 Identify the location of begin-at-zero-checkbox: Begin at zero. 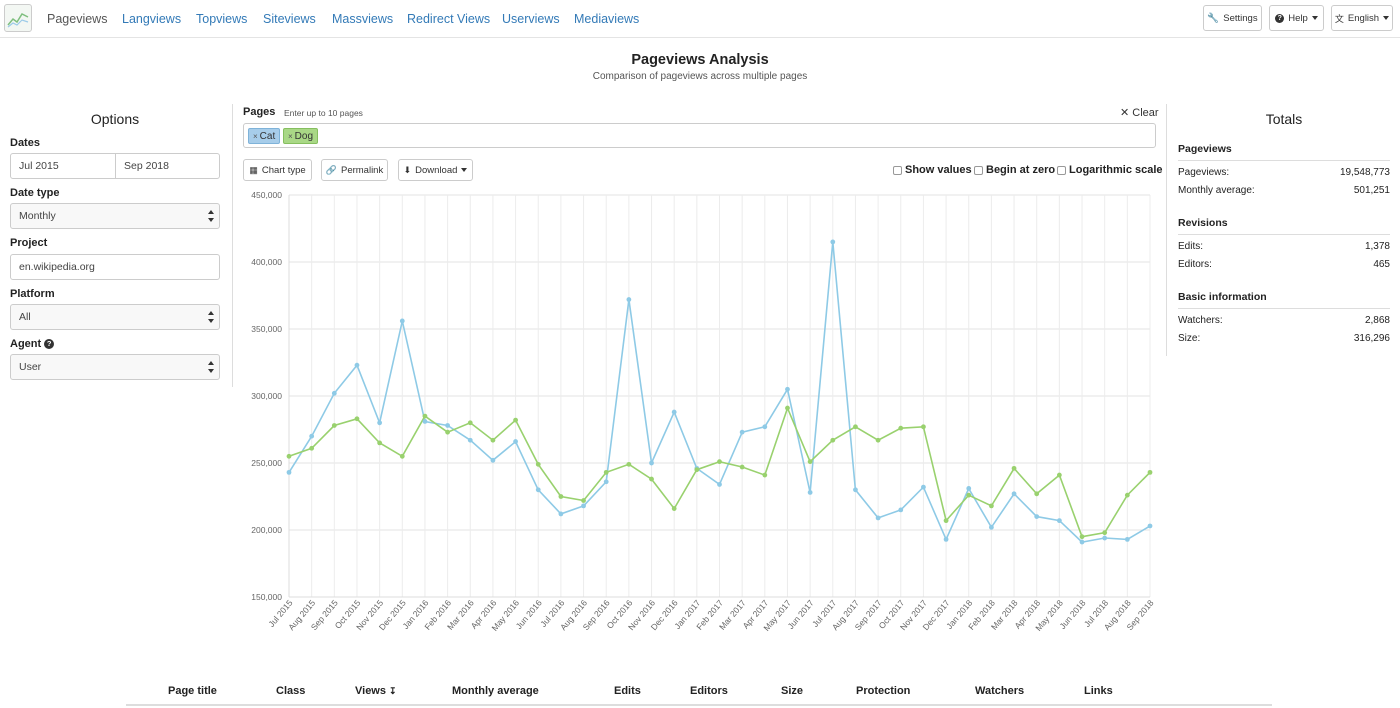
(1014, 170).